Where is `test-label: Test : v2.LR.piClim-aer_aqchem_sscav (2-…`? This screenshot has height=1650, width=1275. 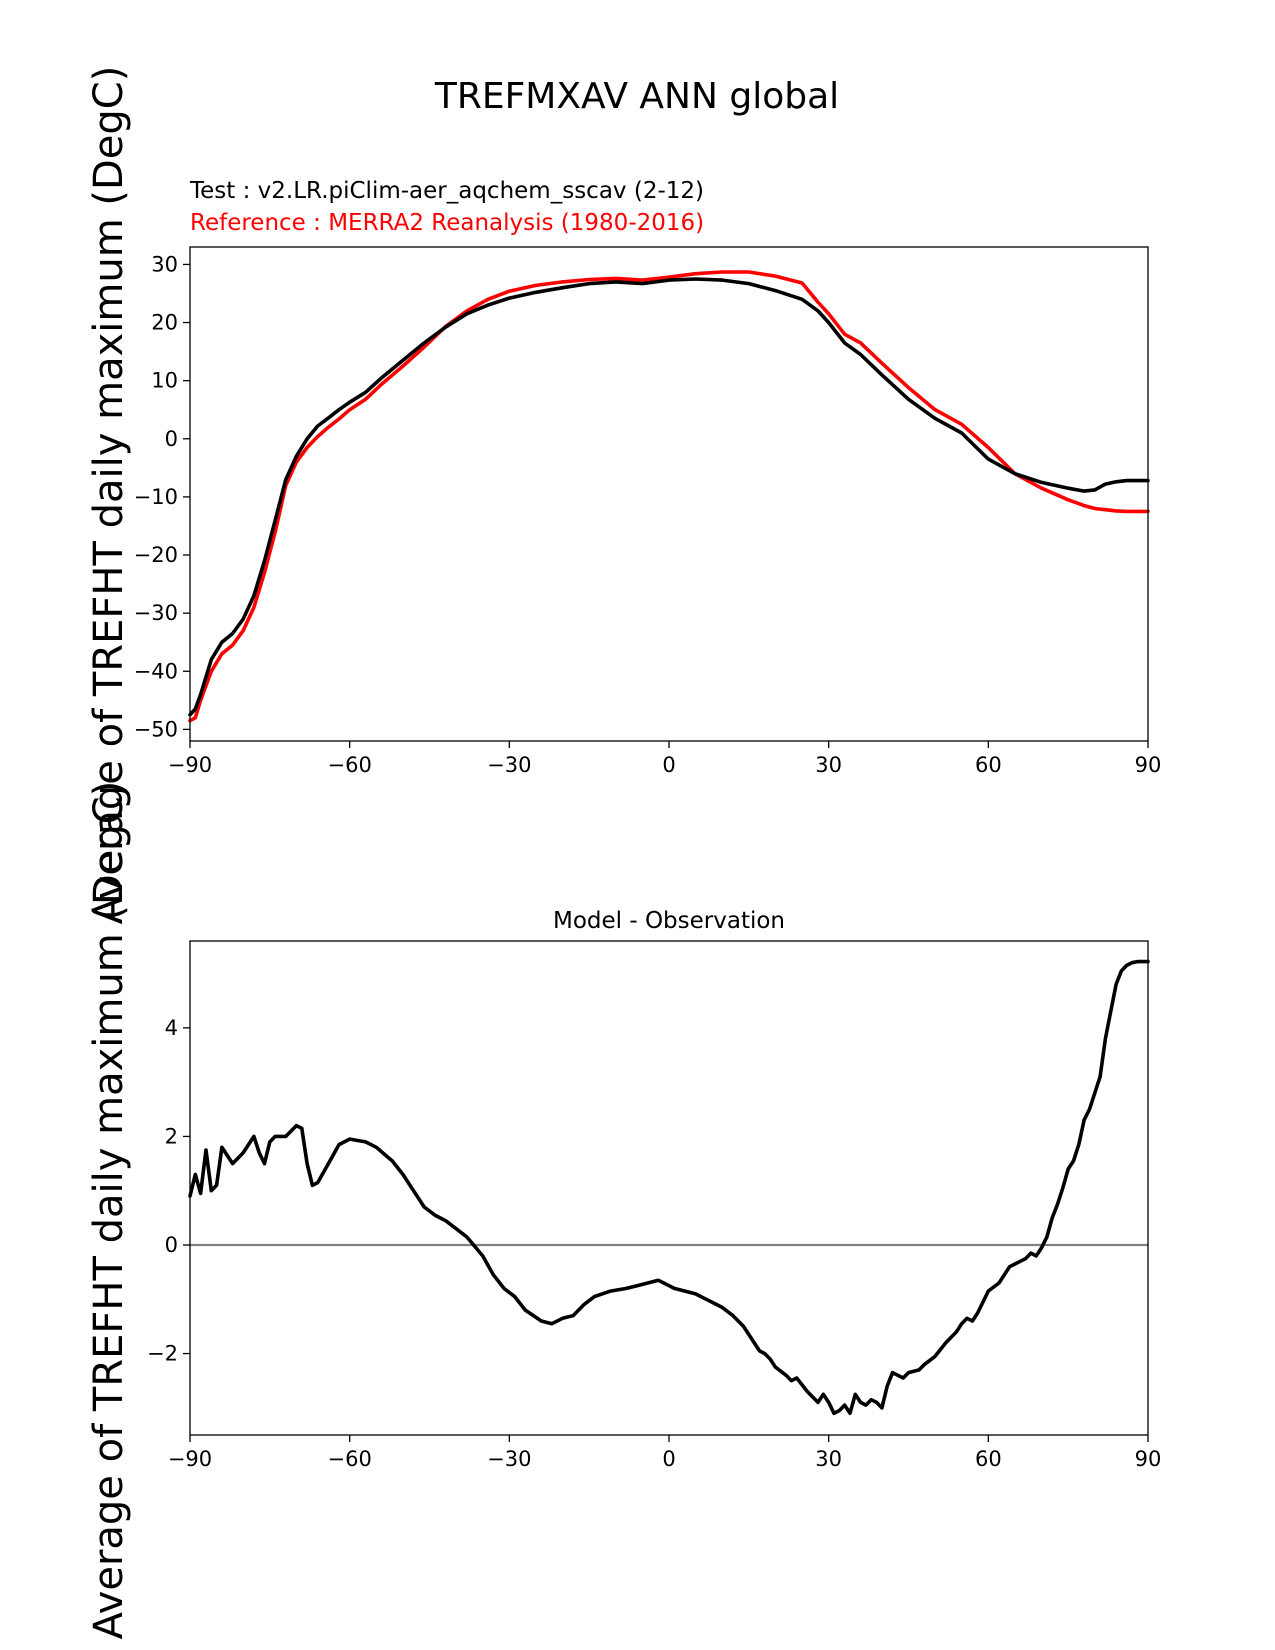
test-label: Test : v2.LR.piClim-aer_aqchem_sscav (2-… is located at coordinates (446, 191).